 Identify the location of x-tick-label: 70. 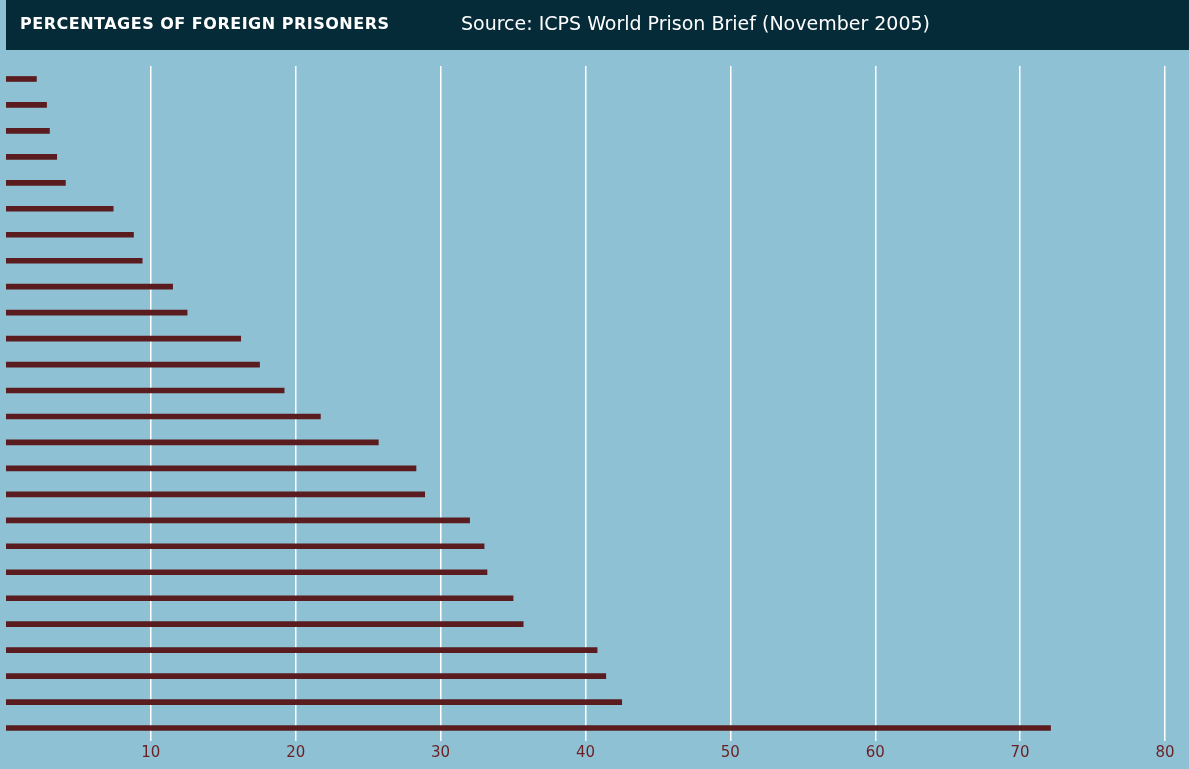
(1020, 751).